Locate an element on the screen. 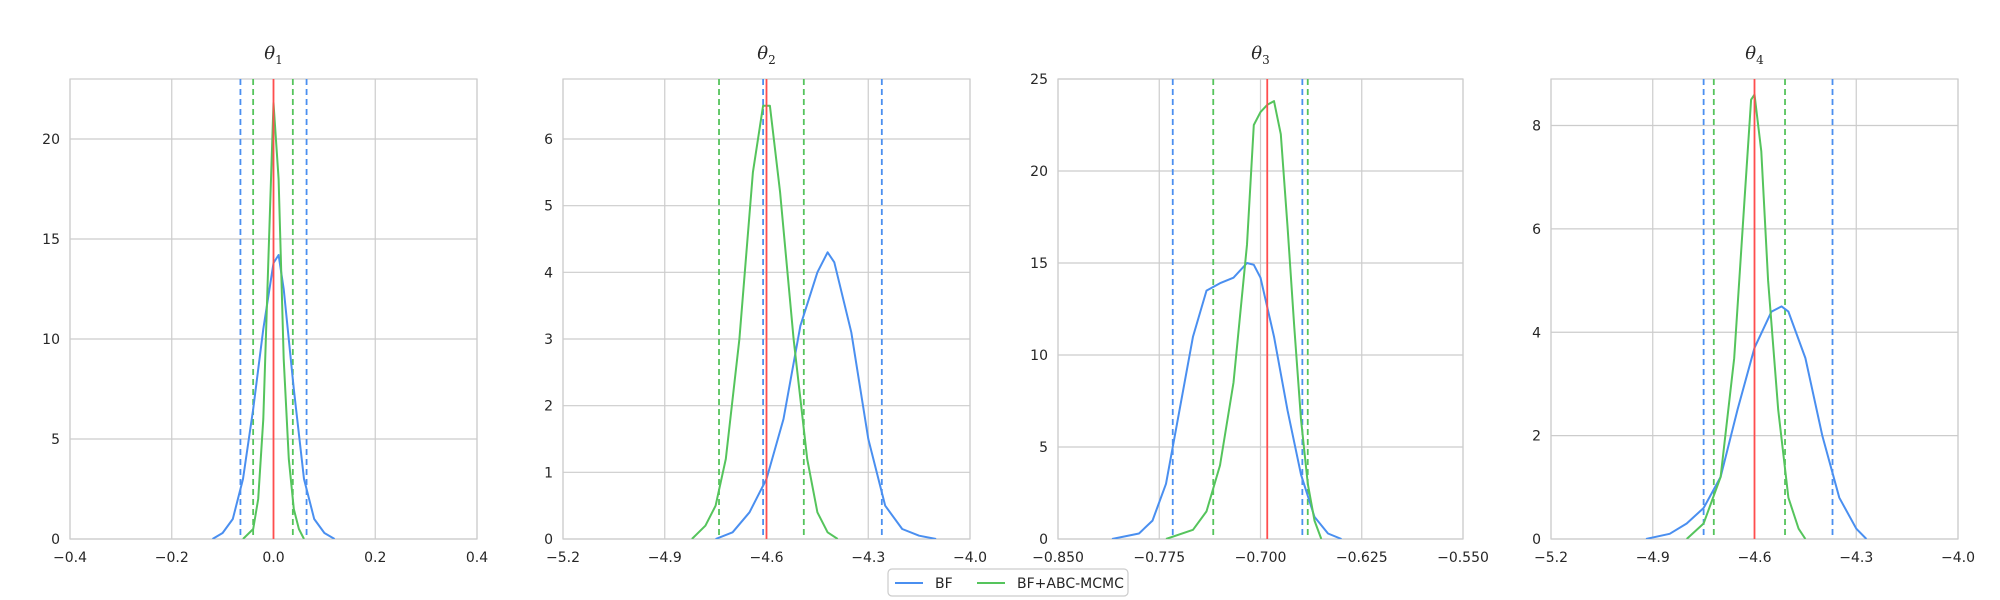 The height and width of the screenshot is (600, 2000). legend: BF BF+ABC-MCMC is located at coordinates (1008, 582).